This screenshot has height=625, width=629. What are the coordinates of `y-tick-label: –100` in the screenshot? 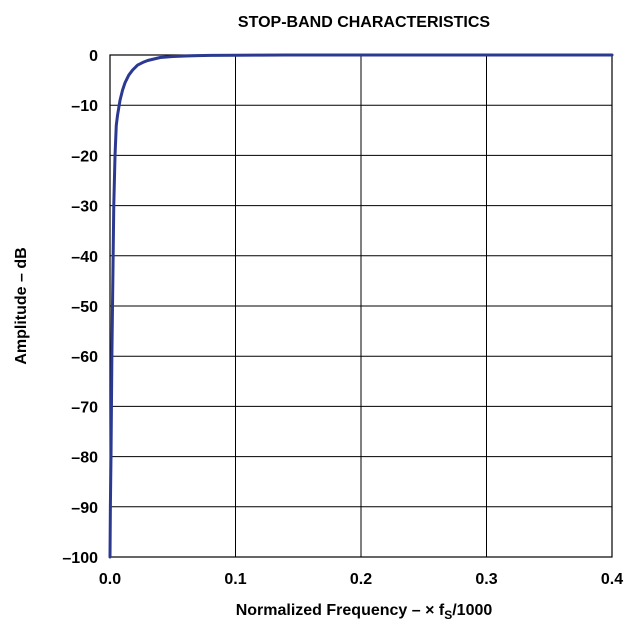 It's located at (80, 558).